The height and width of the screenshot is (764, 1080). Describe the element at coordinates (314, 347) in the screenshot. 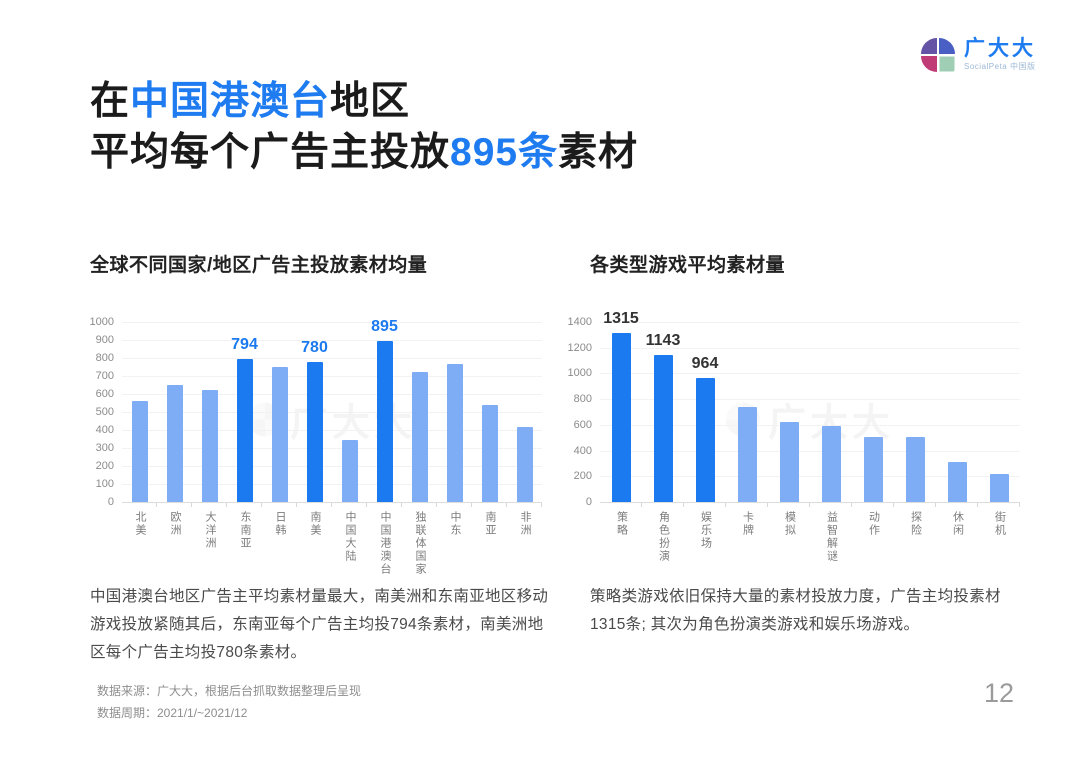

I see `bar-value-label: 780` at that location.